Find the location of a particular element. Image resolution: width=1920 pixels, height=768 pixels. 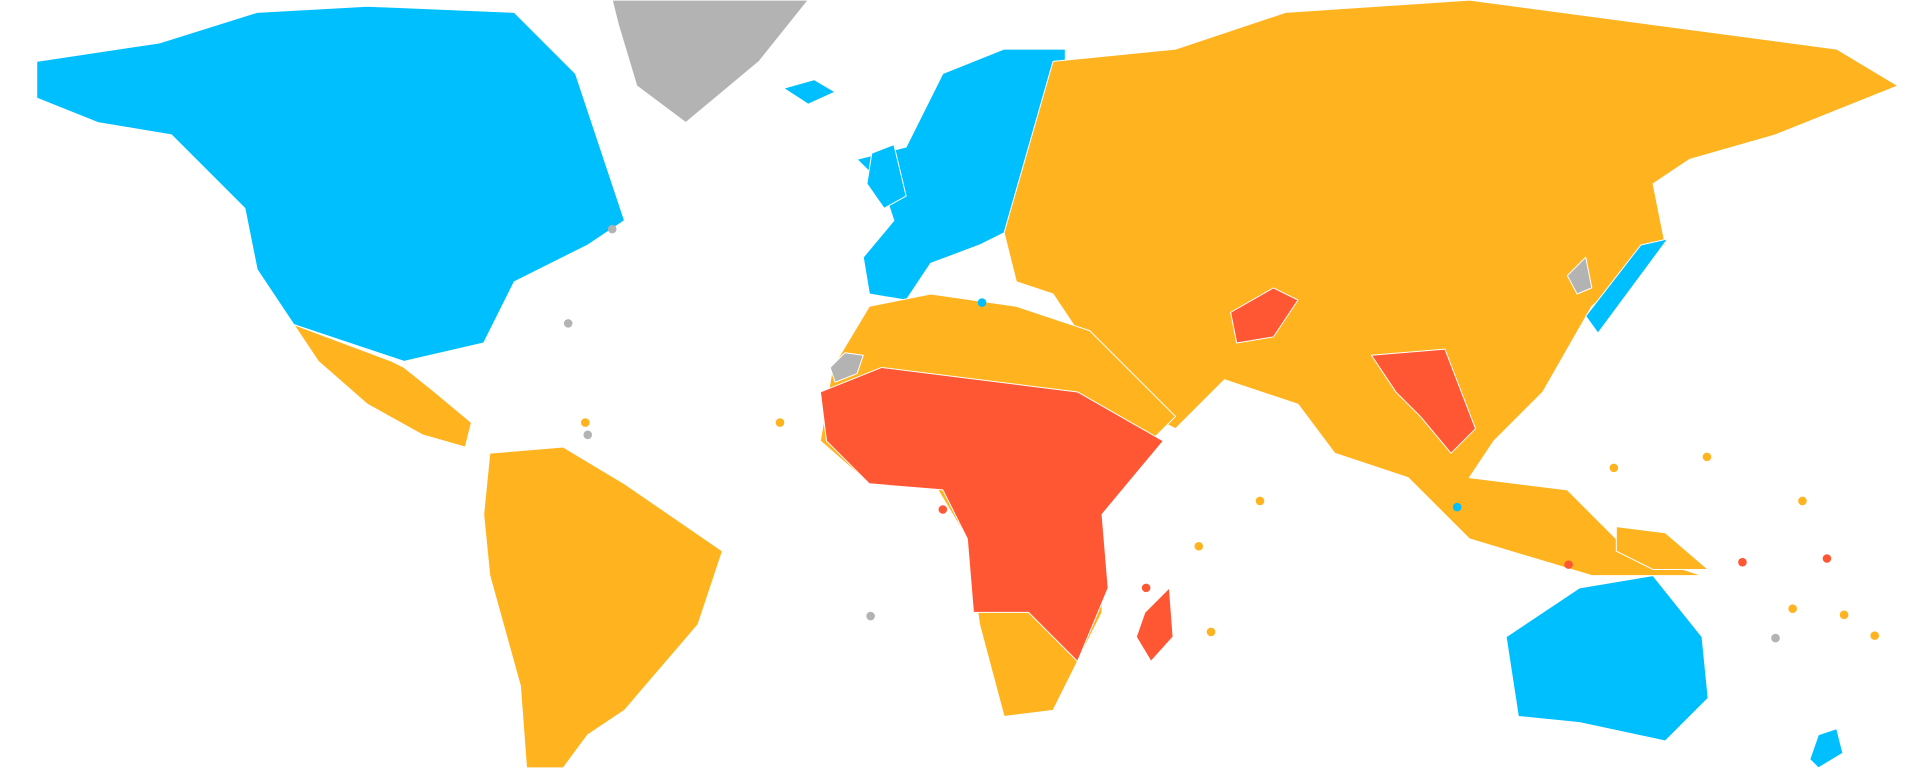

new-guinea is located at coordinates (1662, 548).